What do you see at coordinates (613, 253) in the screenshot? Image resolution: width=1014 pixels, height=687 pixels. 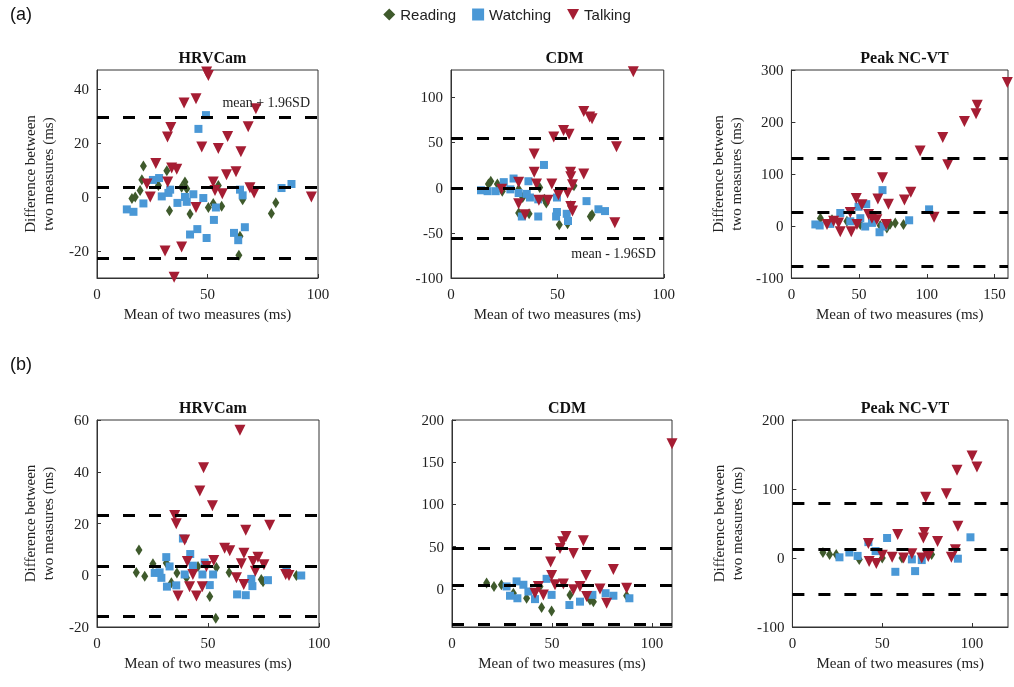 I see `ref-line-label: mean - 1.96SD` at bounding box center [613, 253].